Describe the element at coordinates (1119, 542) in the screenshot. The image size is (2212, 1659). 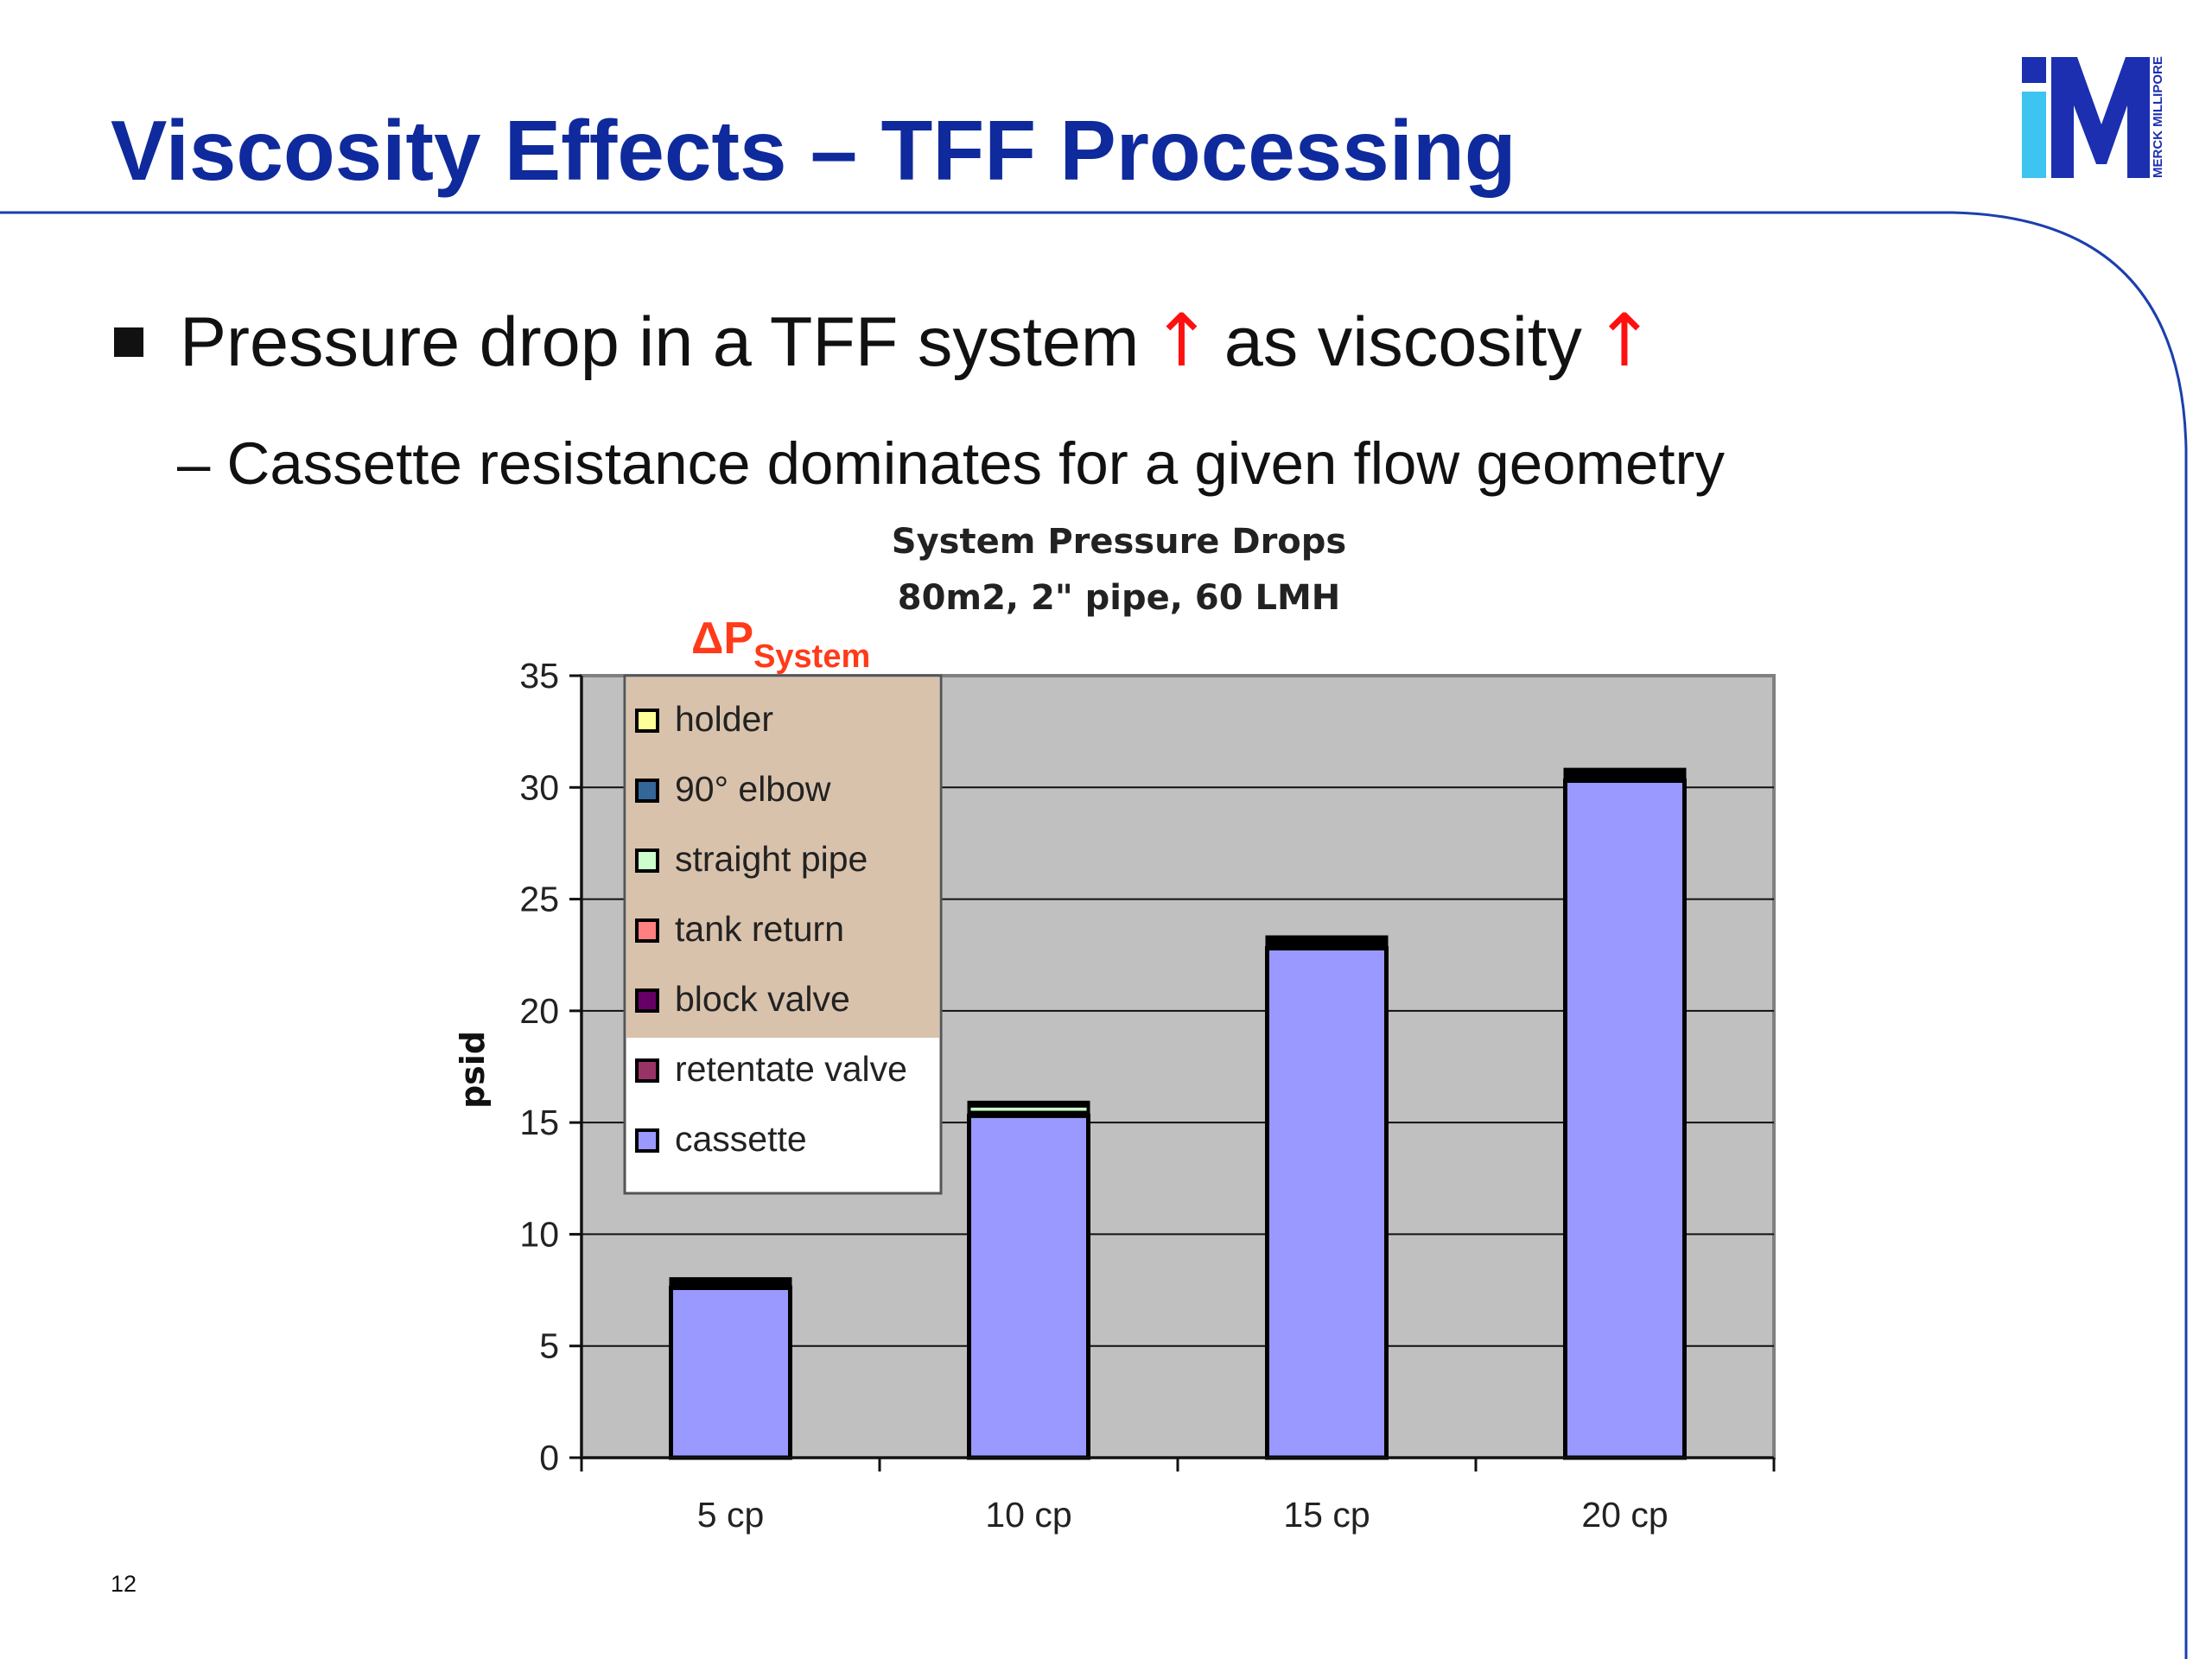
I see `chart-title: System Pressure Drops` at that location.